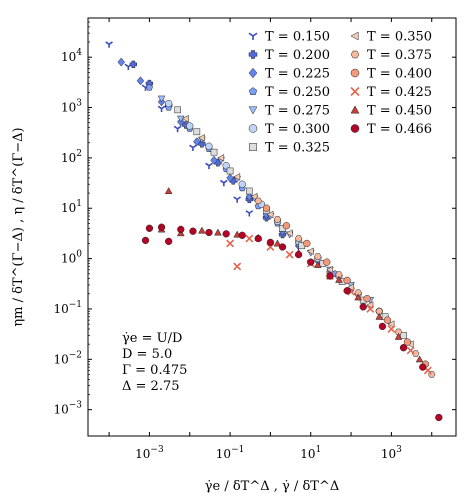  What do you see at coordinates (297, 111) in the screenshot?
I see `legend-label: T = 0.275` at bounding box center [297, 111].